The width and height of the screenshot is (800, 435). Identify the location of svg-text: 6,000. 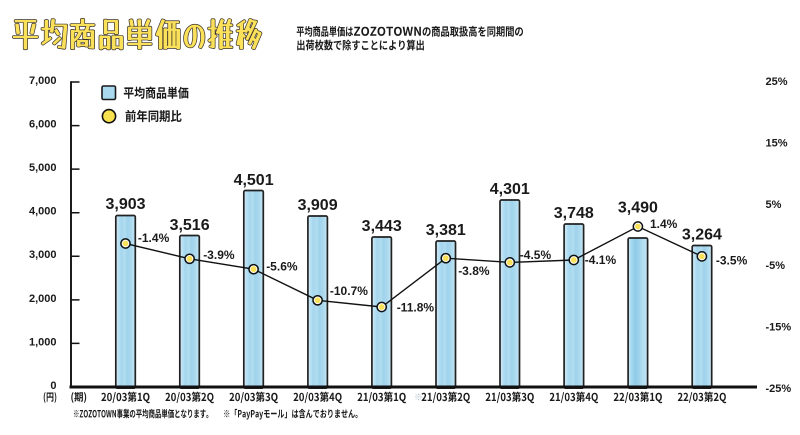
(43, 125).